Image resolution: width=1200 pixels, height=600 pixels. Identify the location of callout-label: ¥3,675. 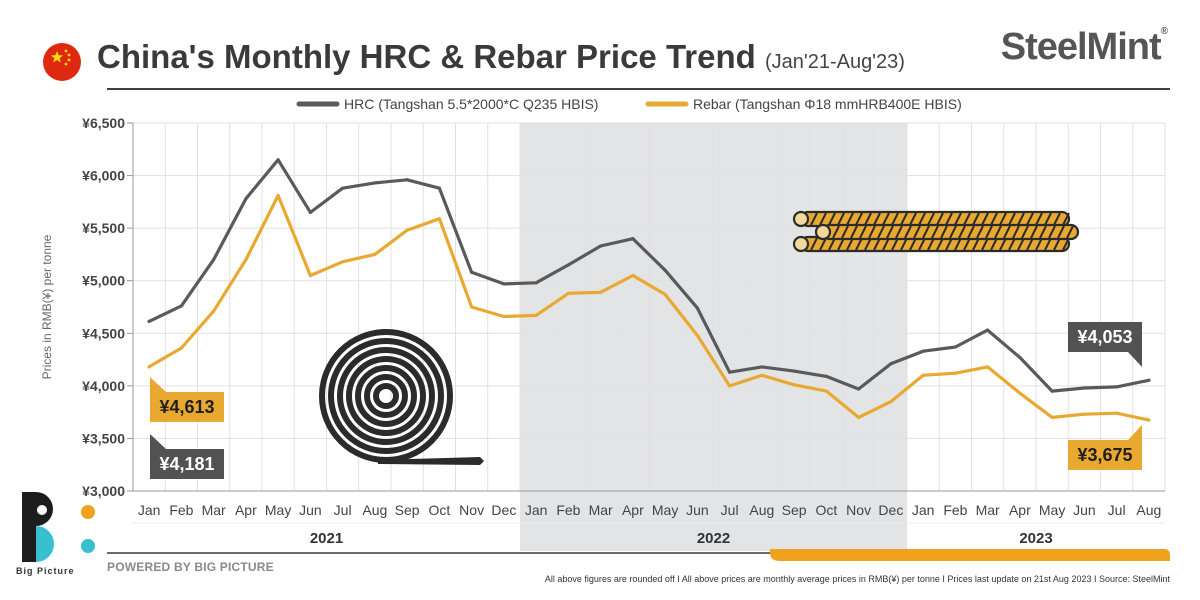
(1104, 455).